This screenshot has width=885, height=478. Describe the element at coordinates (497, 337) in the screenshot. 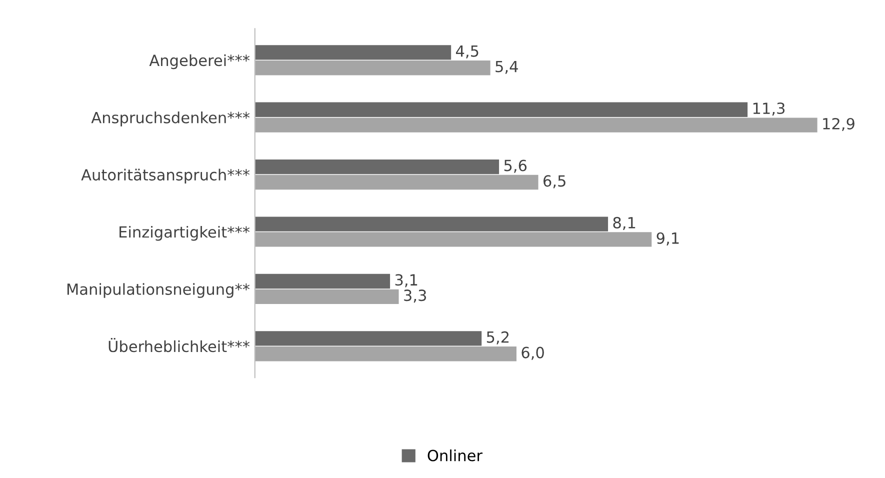

I see `data-label: 5,2` at that location.